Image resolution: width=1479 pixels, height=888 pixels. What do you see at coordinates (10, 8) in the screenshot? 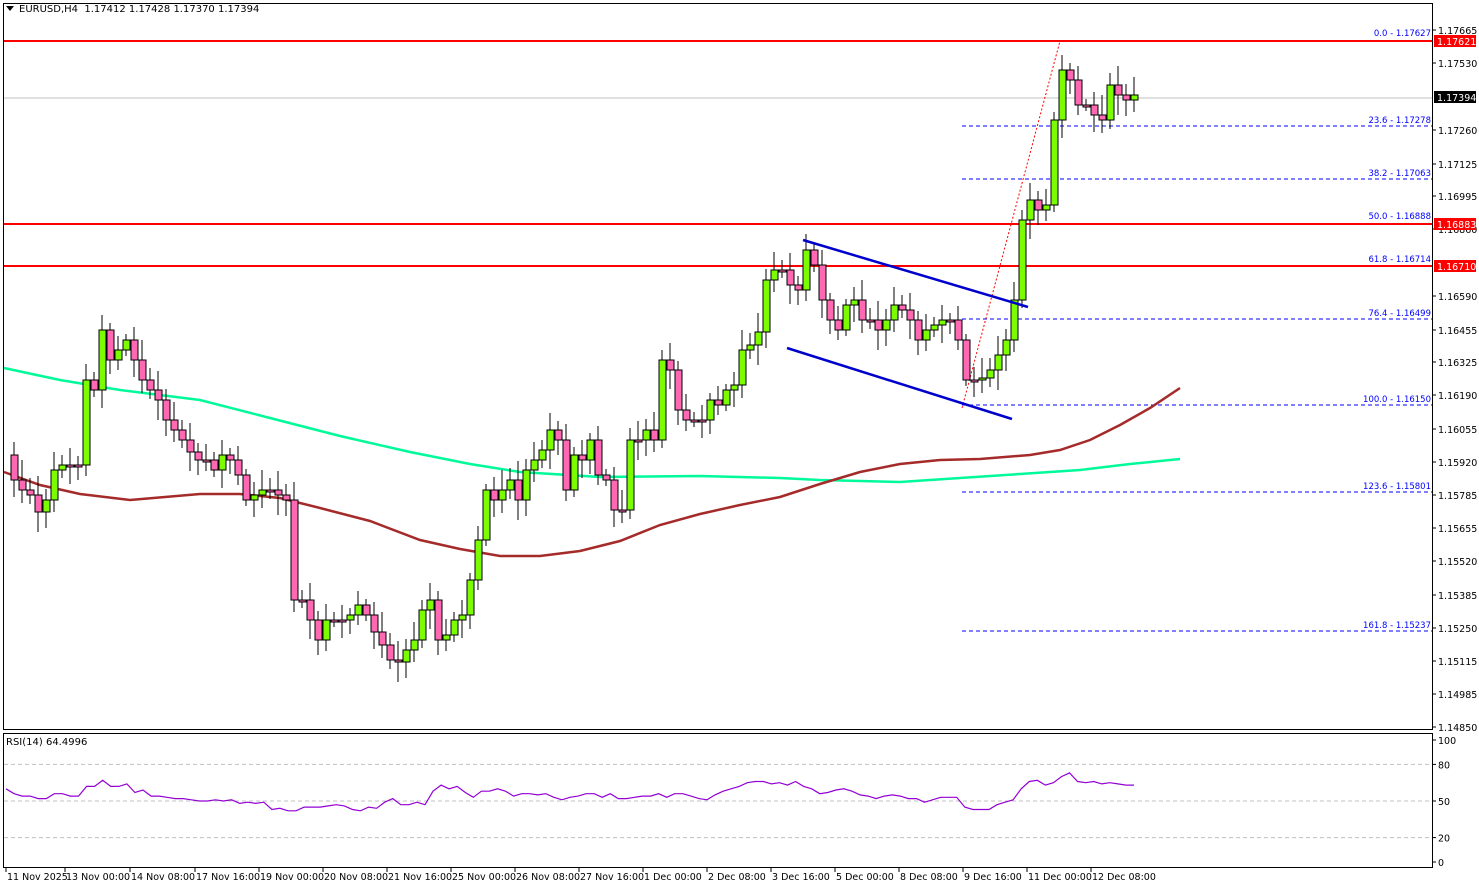
I see `triangle-down-icon` at bounding box center [10, 8].